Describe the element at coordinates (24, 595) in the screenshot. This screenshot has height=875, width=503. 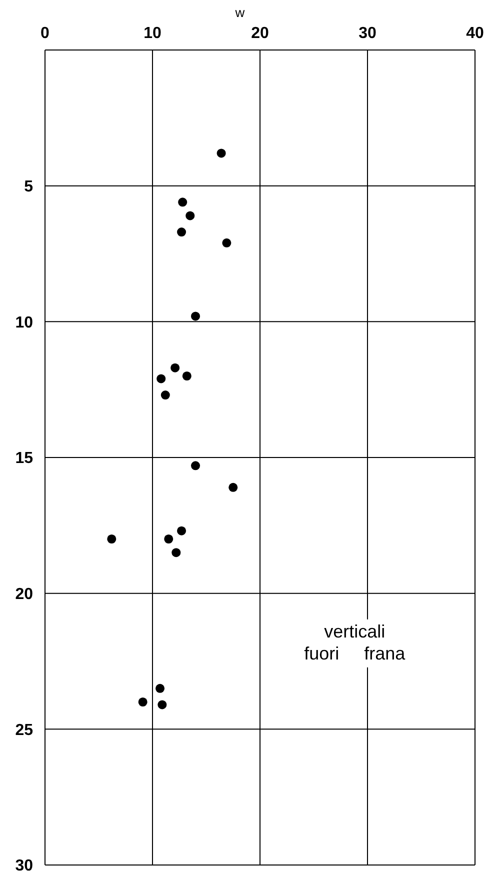
I see `y-tick-label: 20` at that location.